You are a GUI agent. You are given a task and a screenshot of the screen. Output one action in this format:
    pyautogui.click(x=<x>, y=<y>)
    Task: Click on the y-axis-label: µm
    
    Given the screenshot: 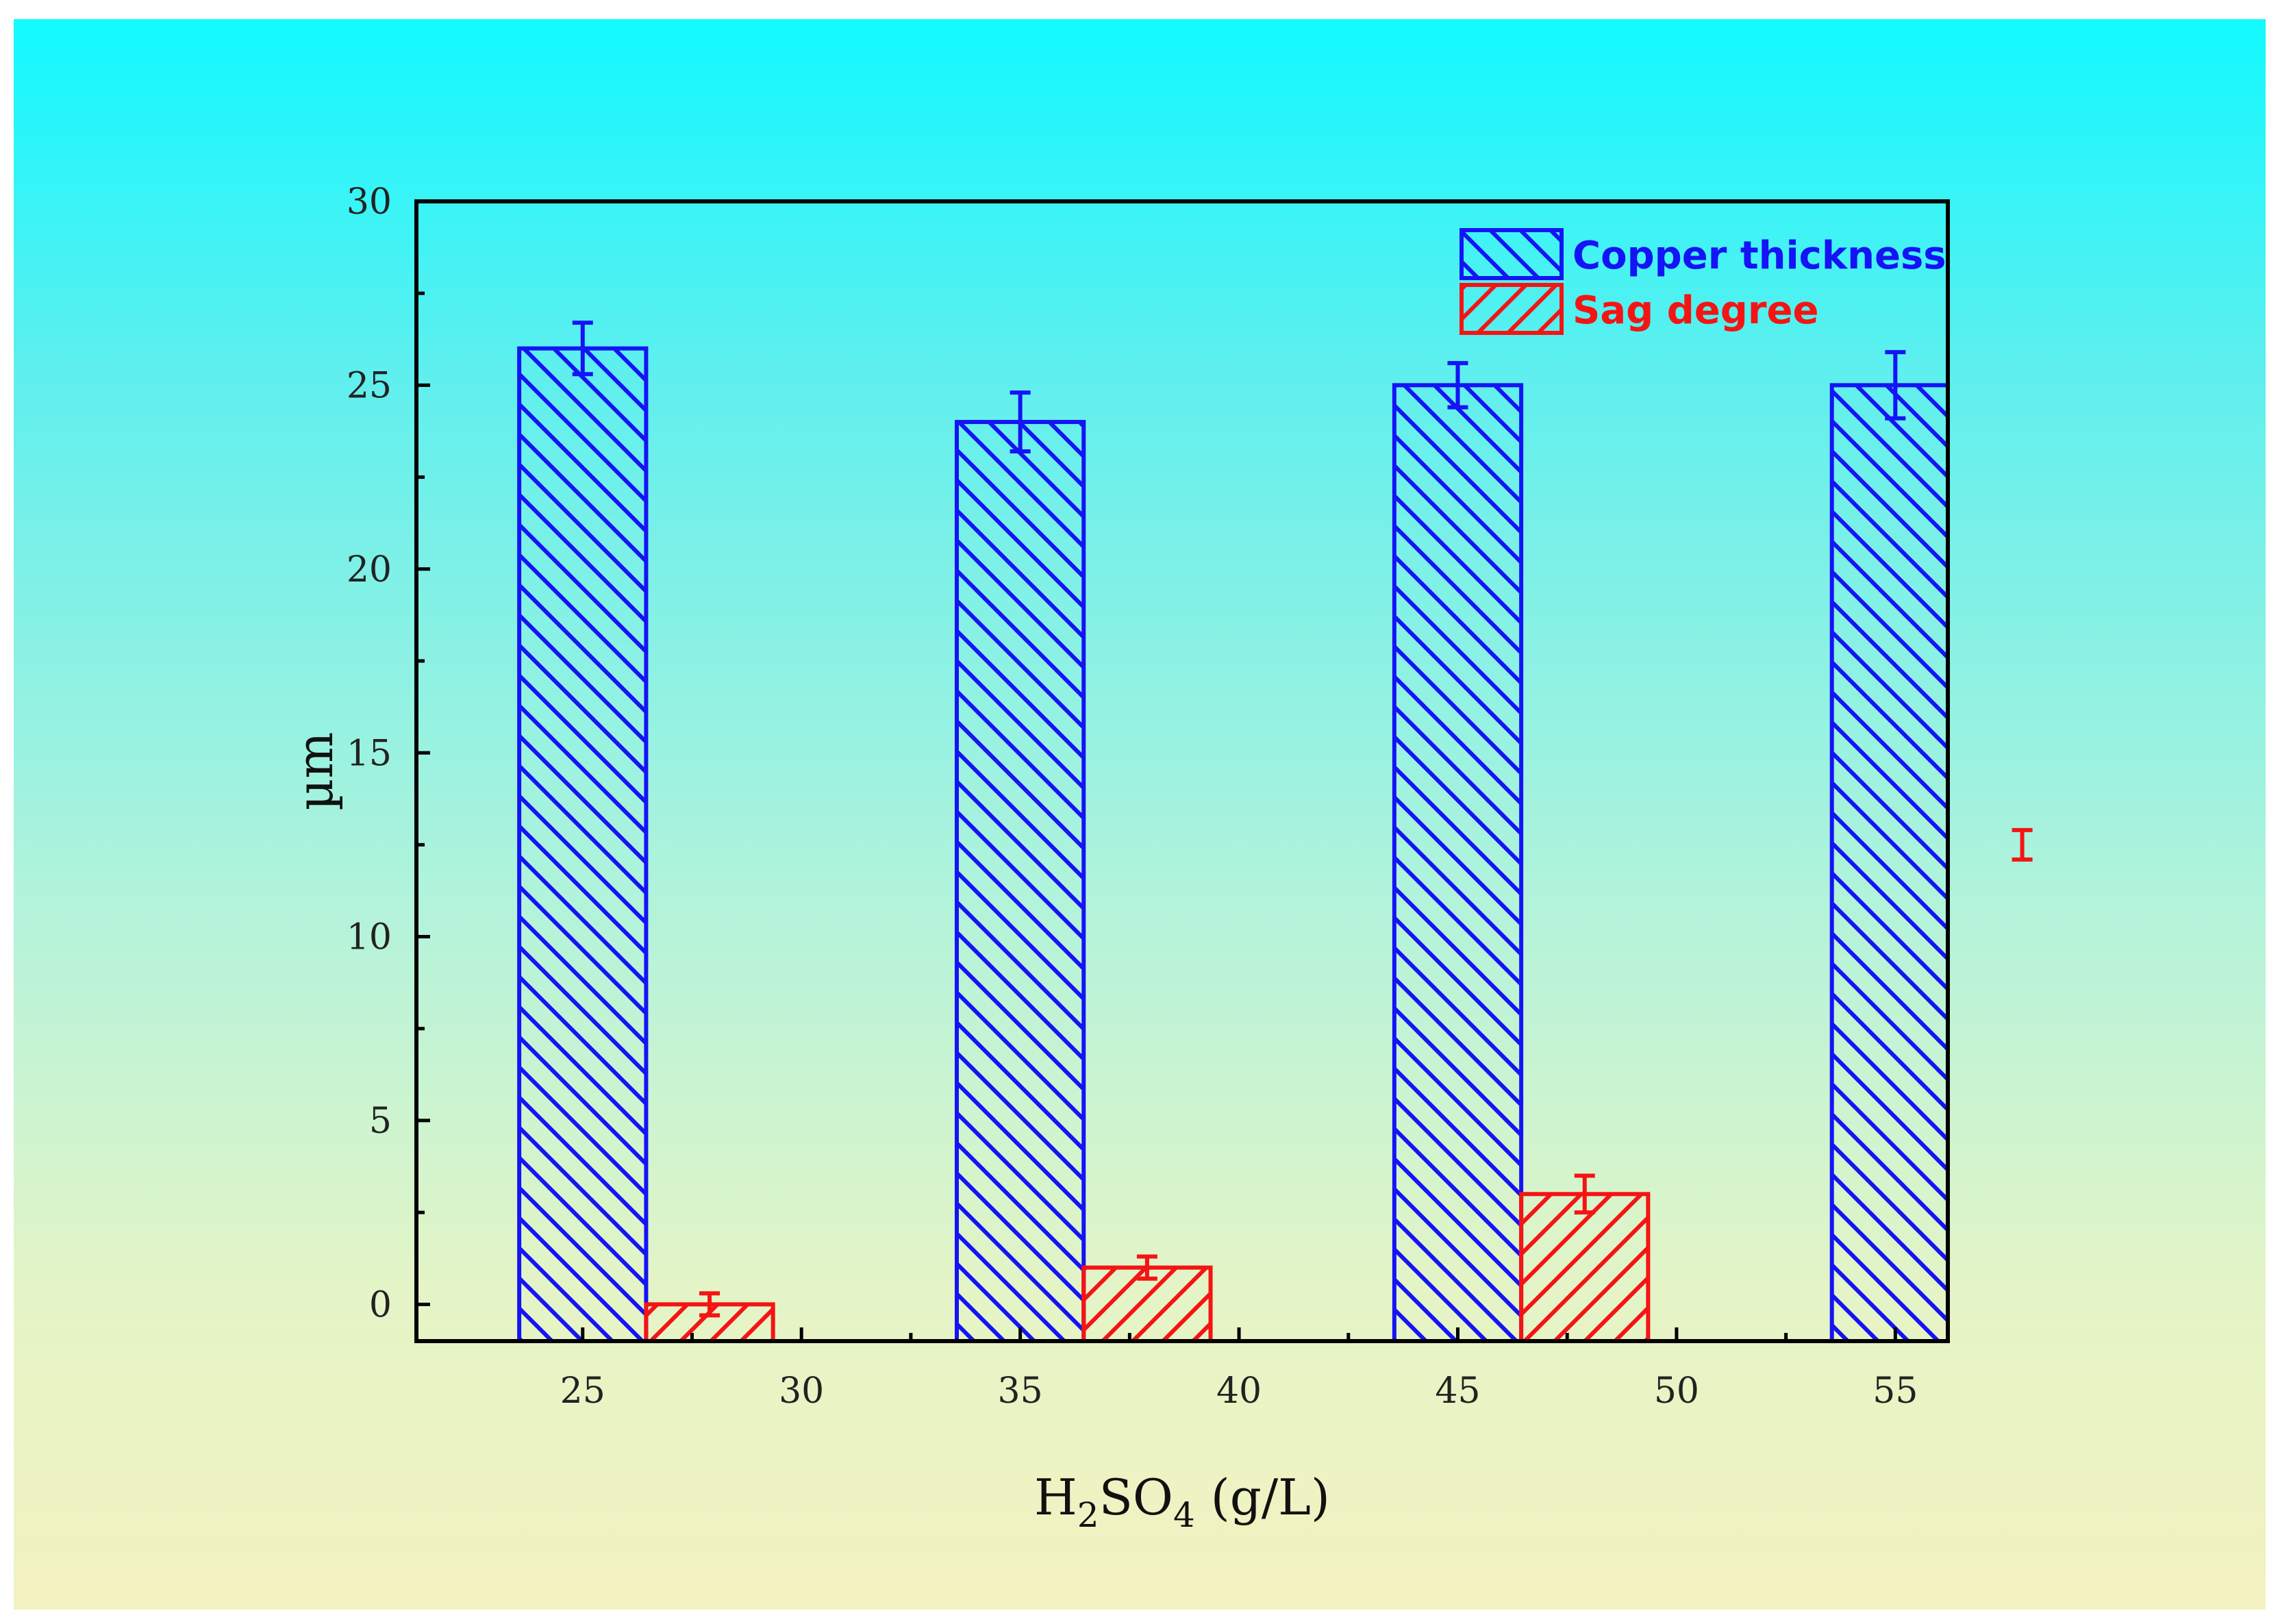 What is the action you would take?
    pyautogui.click(x=315, y=771)
    